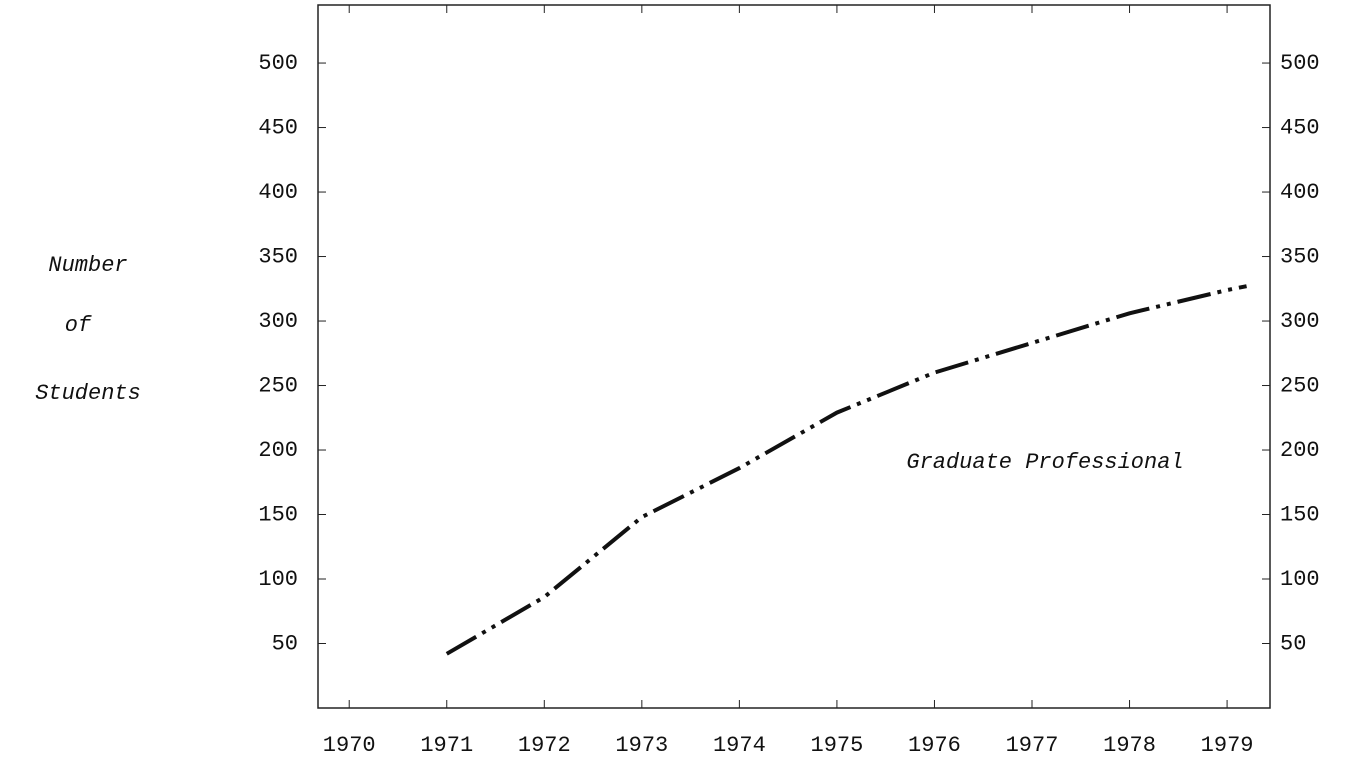  What do you see at coordinates (278, 385) in the screenshot?
I see `y-tick-label: 250` at bounding box center [278, 385].